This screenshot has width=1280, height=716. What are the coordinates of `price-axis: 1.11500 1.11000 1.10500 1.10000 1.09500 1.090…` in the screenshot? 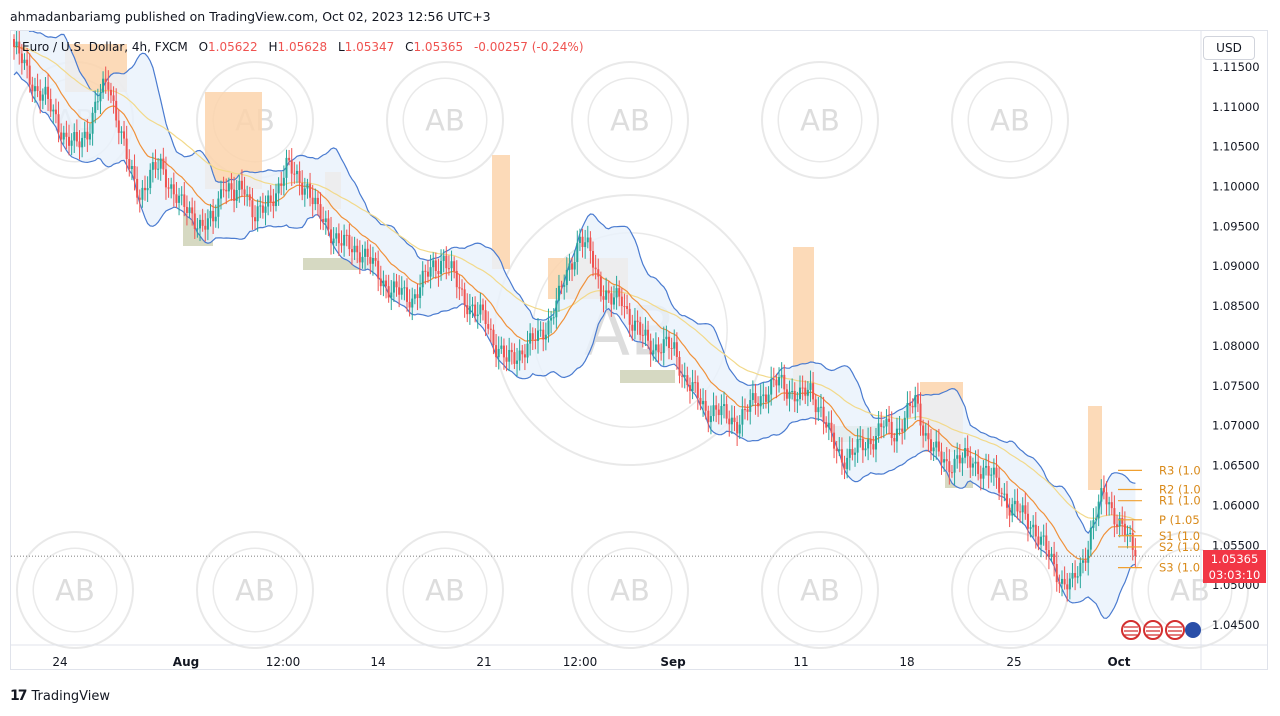 It's located at (1236, 346).